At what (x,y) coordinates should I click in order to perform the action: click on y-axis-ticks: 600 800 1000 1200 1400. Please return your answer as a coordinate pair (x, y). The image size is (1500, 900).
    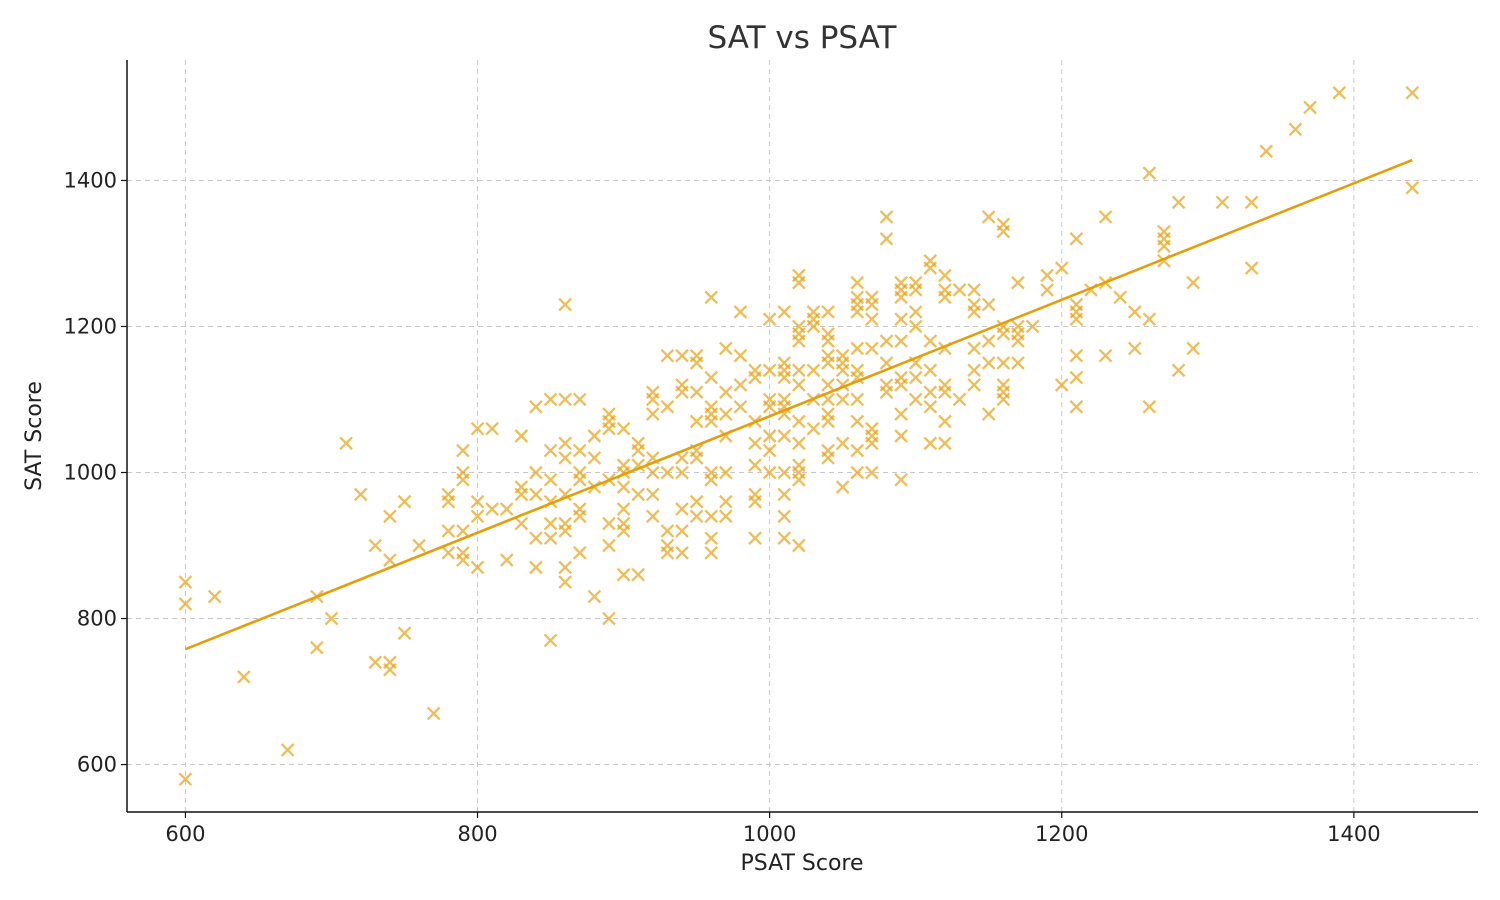
    Looking at the image, I should click on (95, 472).